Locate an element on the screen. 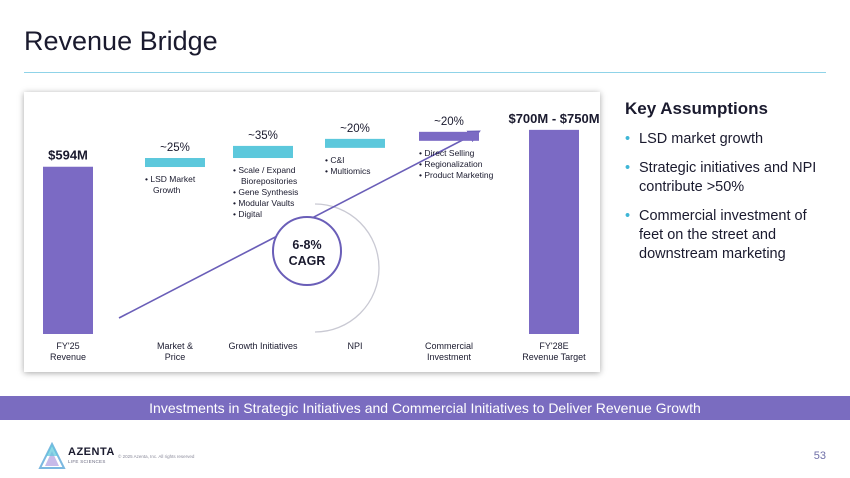 The image size is (850, 478). cagr-circle is located at coordinates (307, 251).